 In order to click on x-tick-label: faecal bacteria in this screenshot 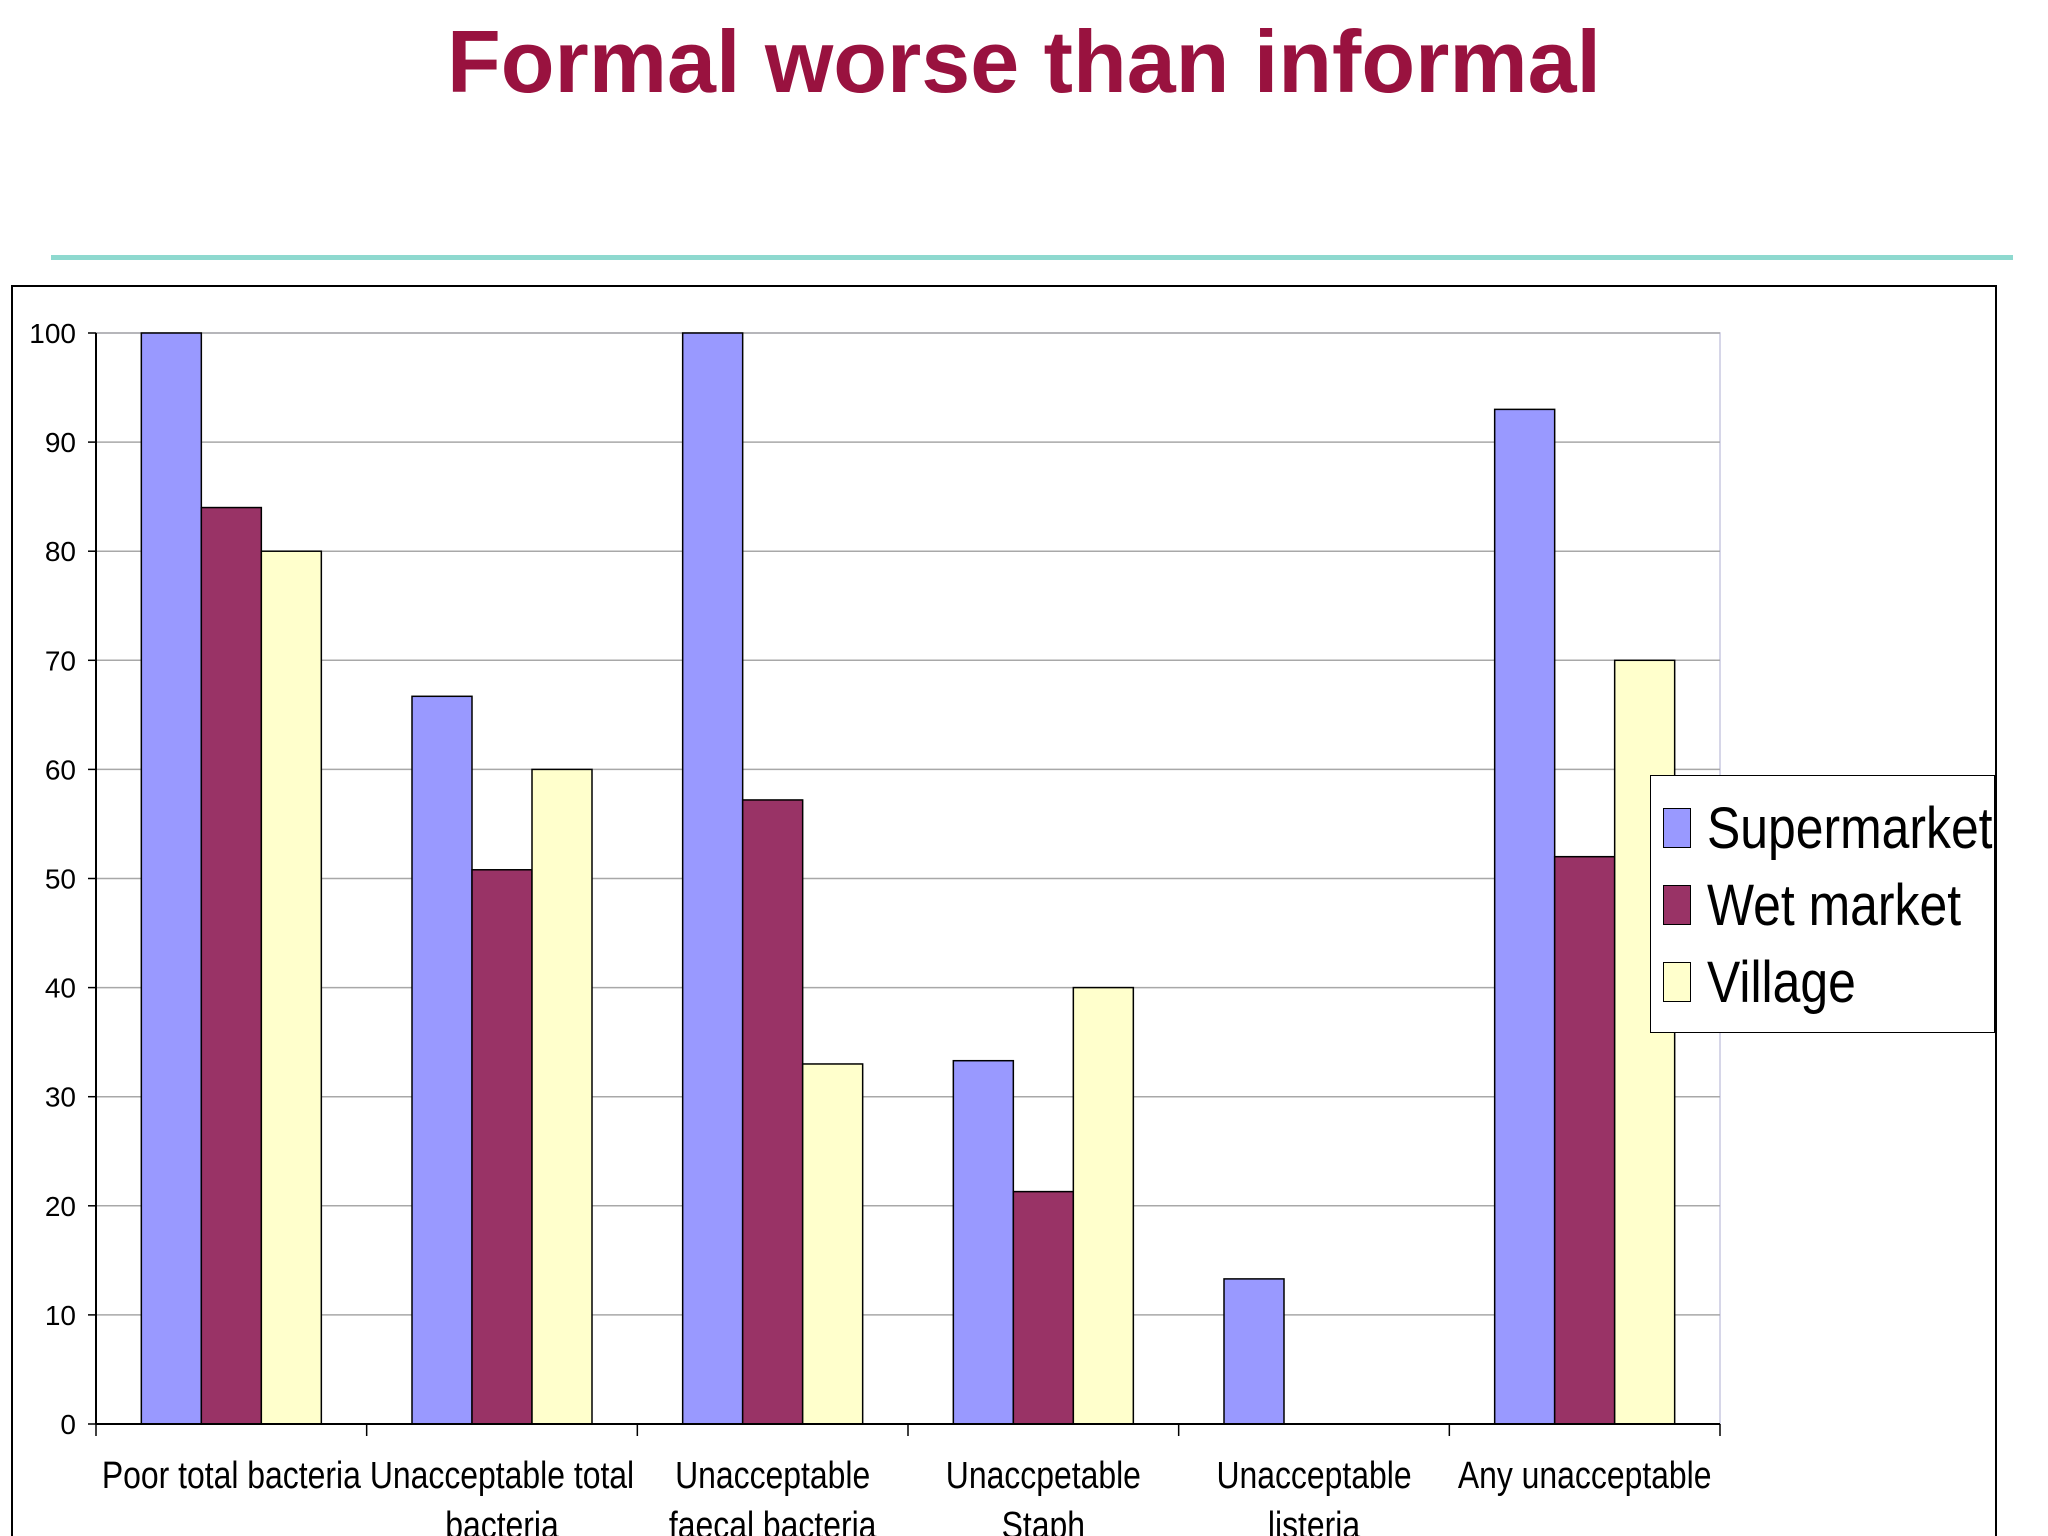, I will do `click(773, 1520)`.